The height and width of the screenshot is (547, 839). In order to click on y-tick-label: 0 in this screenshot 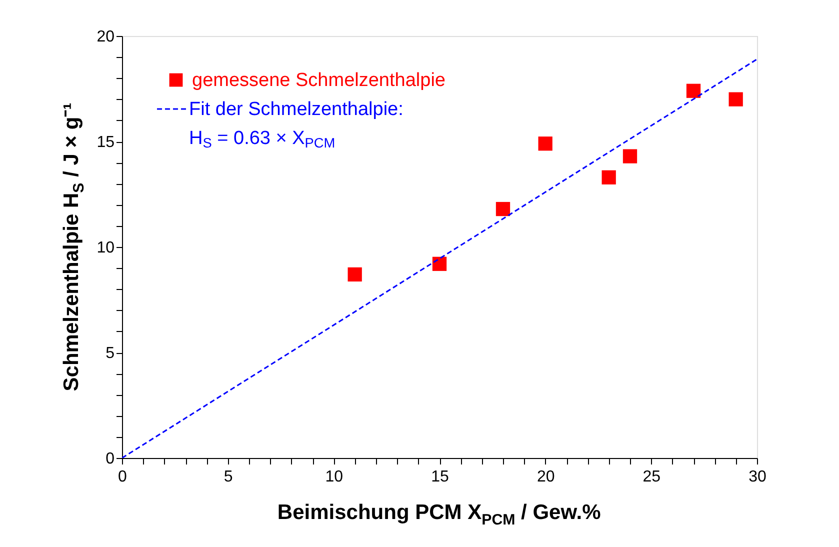, I will do `click(110, 459)`.